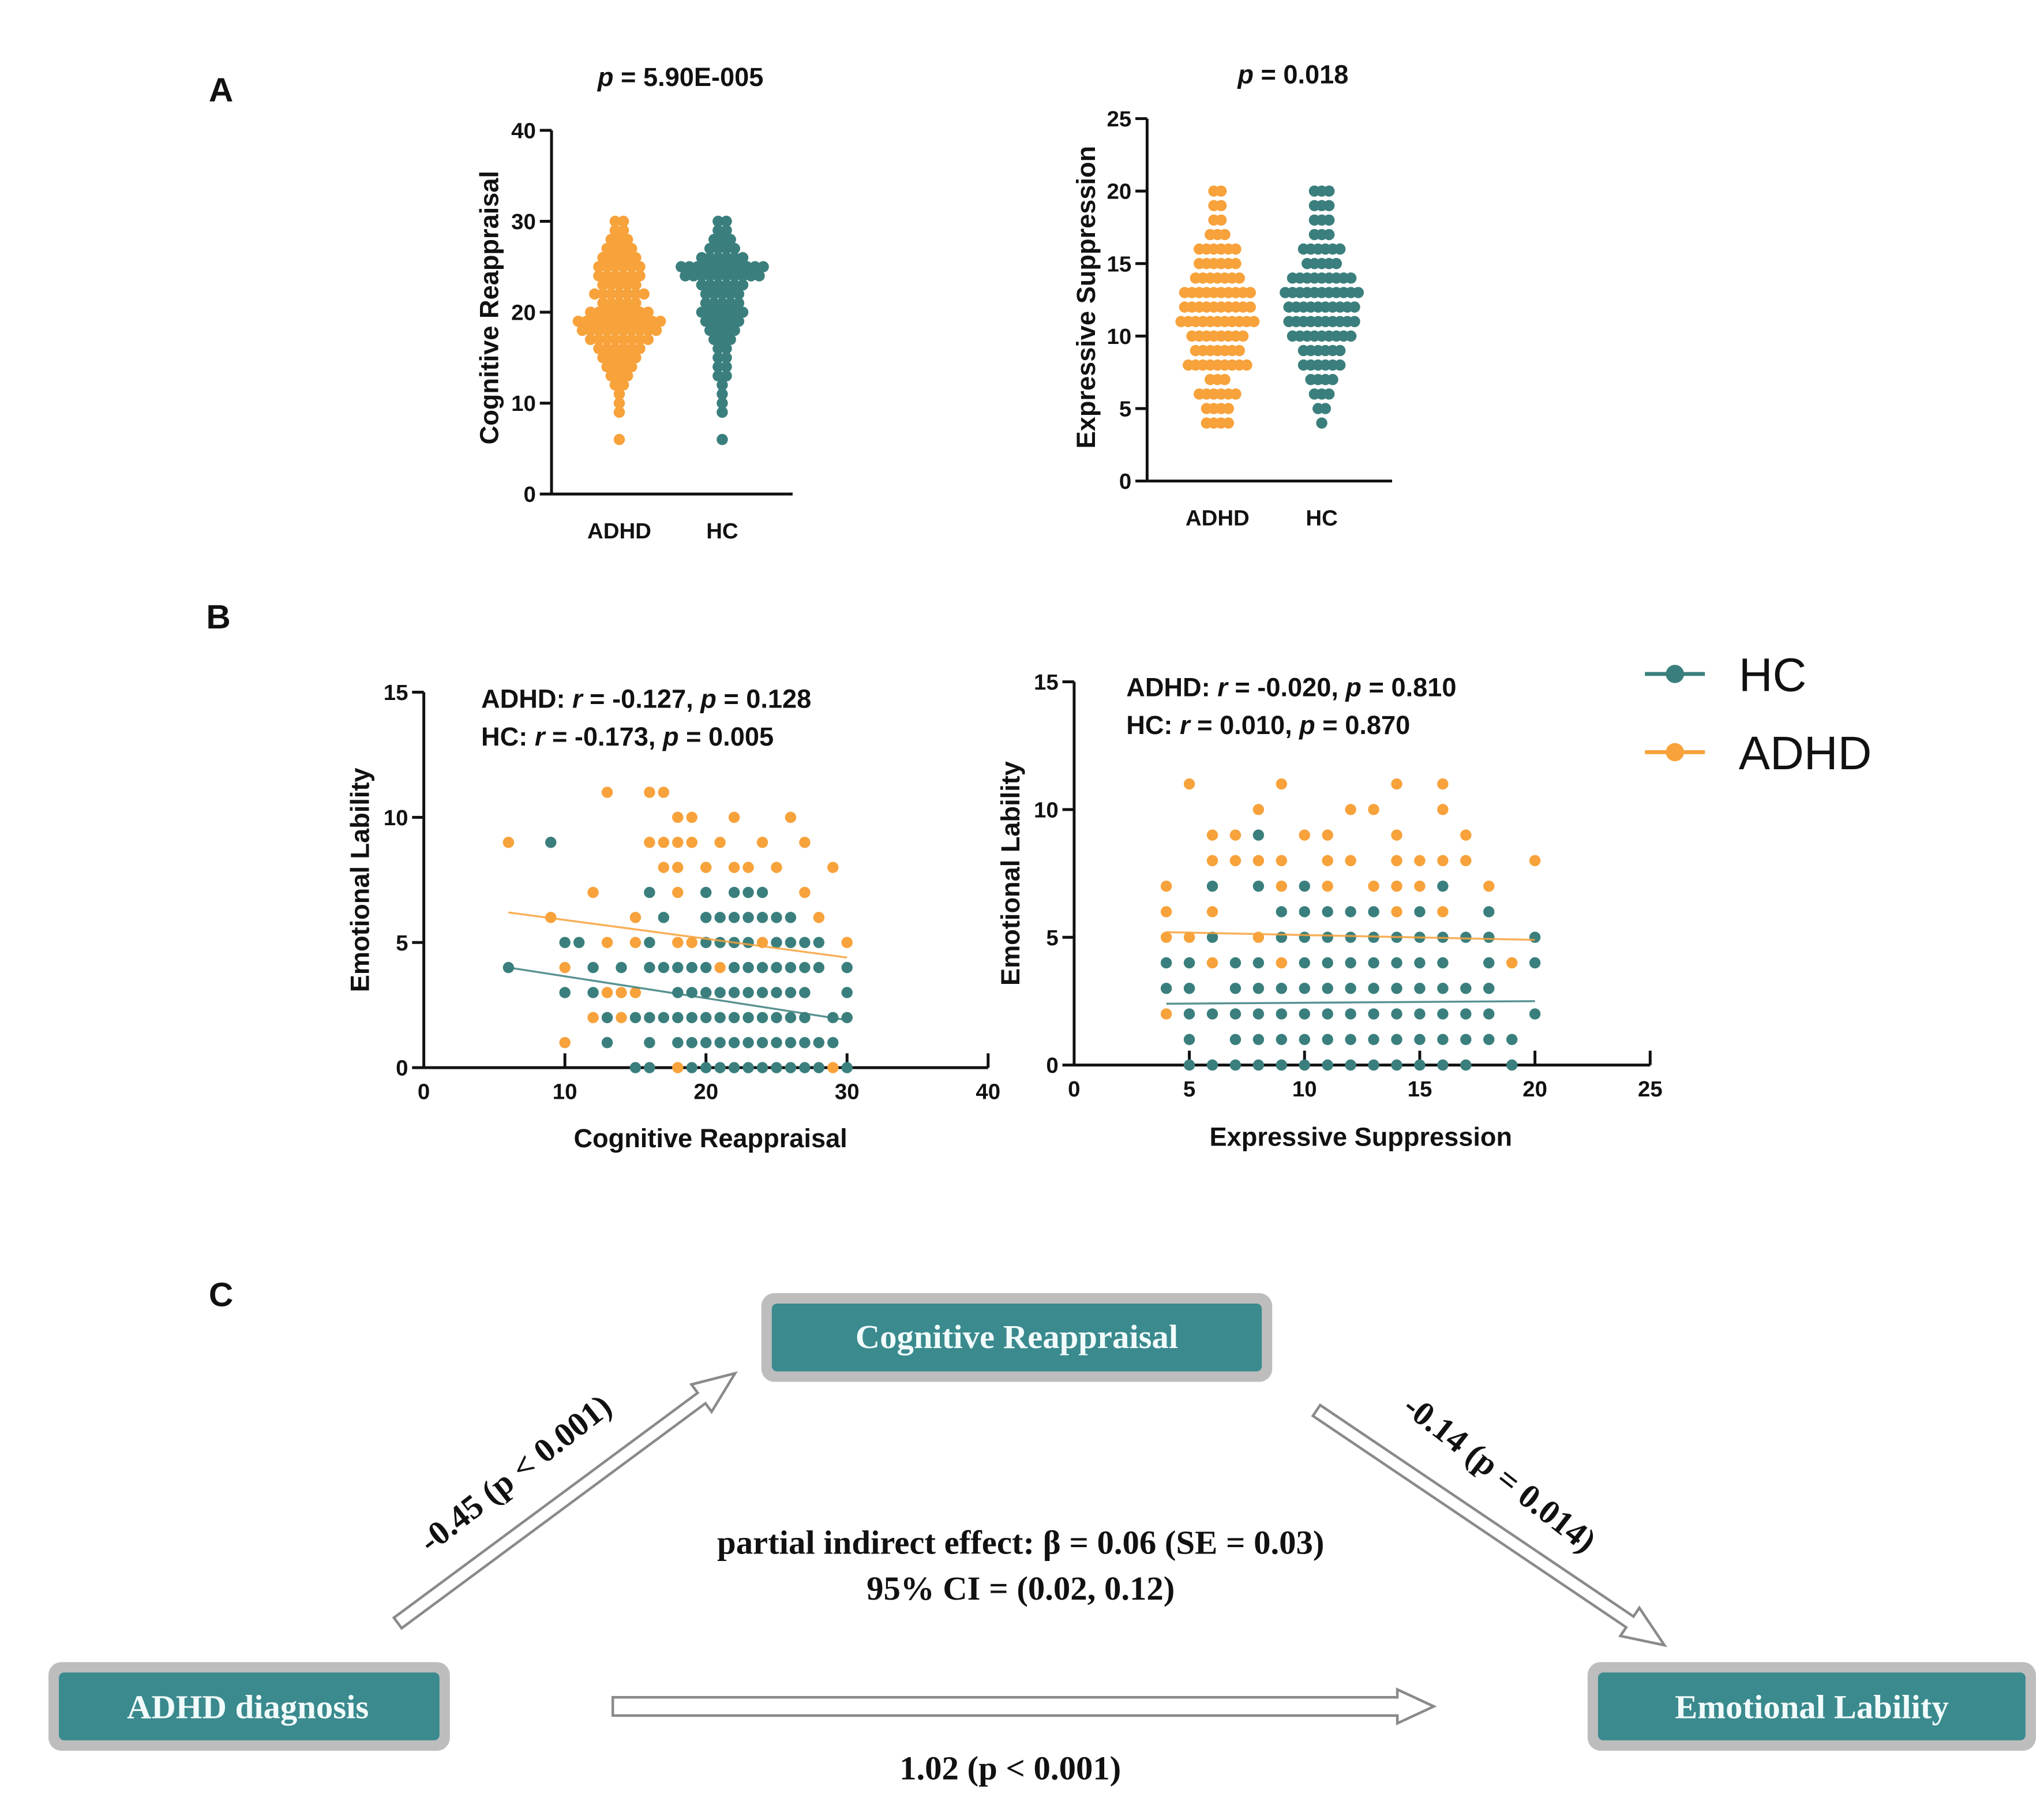  Describe the element at coordinates (1726, 675) in the screenshot. I see `legend-item-hc: HC` at that location.